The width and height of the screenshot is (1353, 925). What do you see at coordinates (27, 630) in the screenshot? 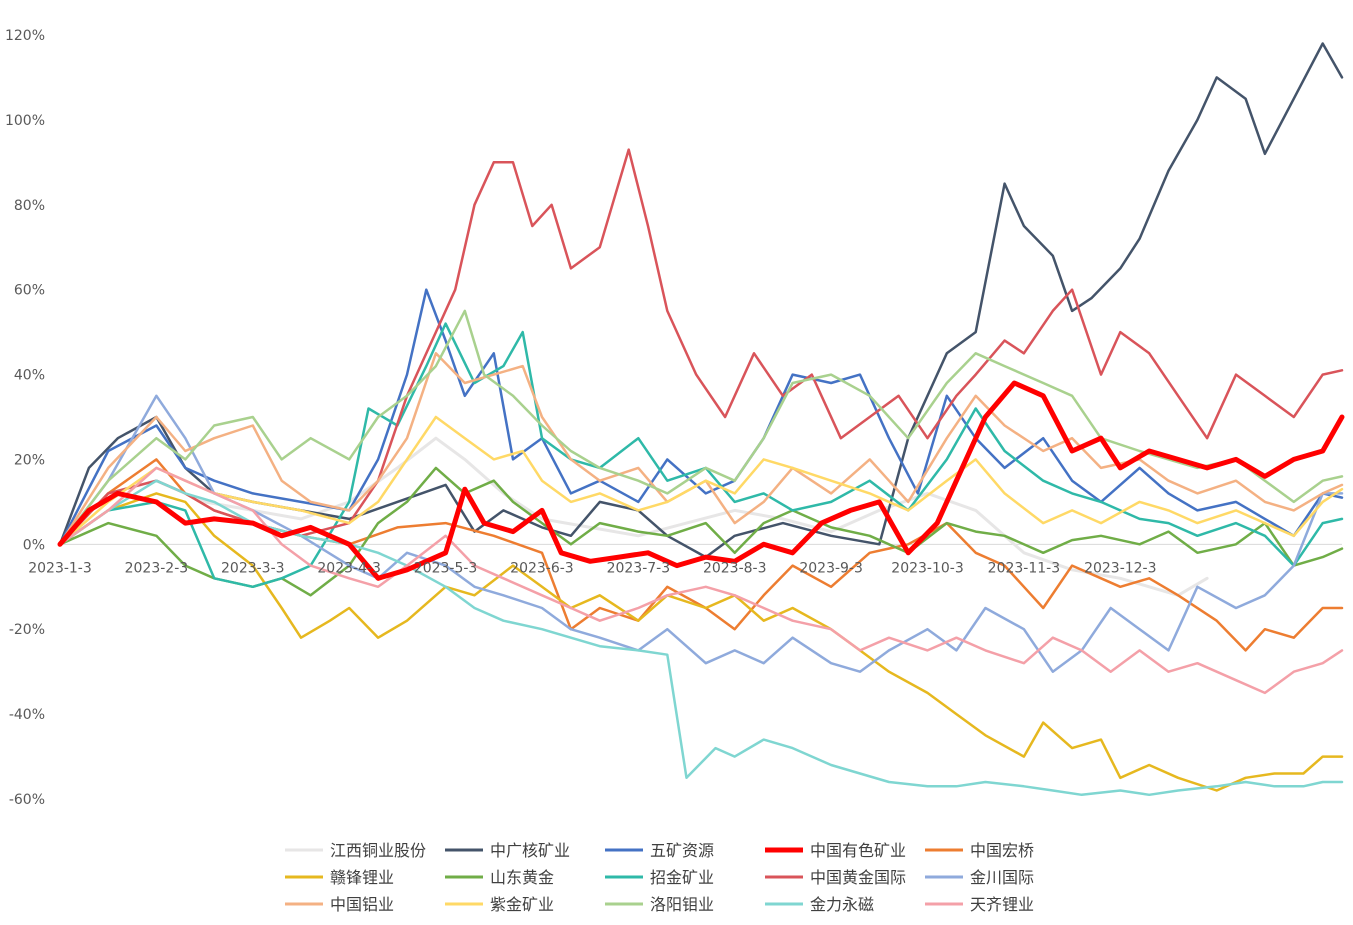
I see `y-tick-label: -20%` at bounding box center [27, 630].